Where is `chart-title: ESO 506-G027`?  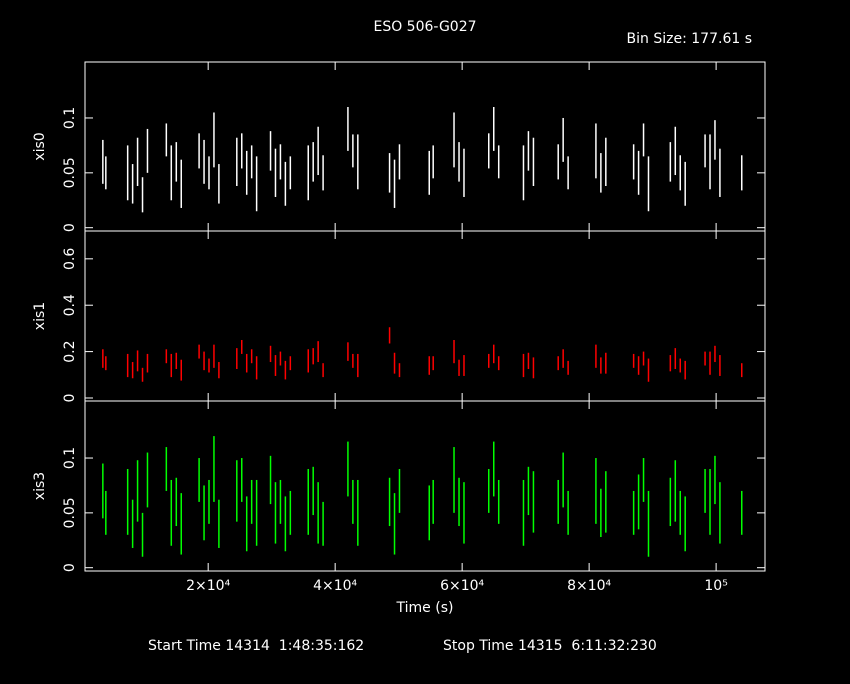
chart-title: ESO 506-G027 is located at coordinates (424, 27).